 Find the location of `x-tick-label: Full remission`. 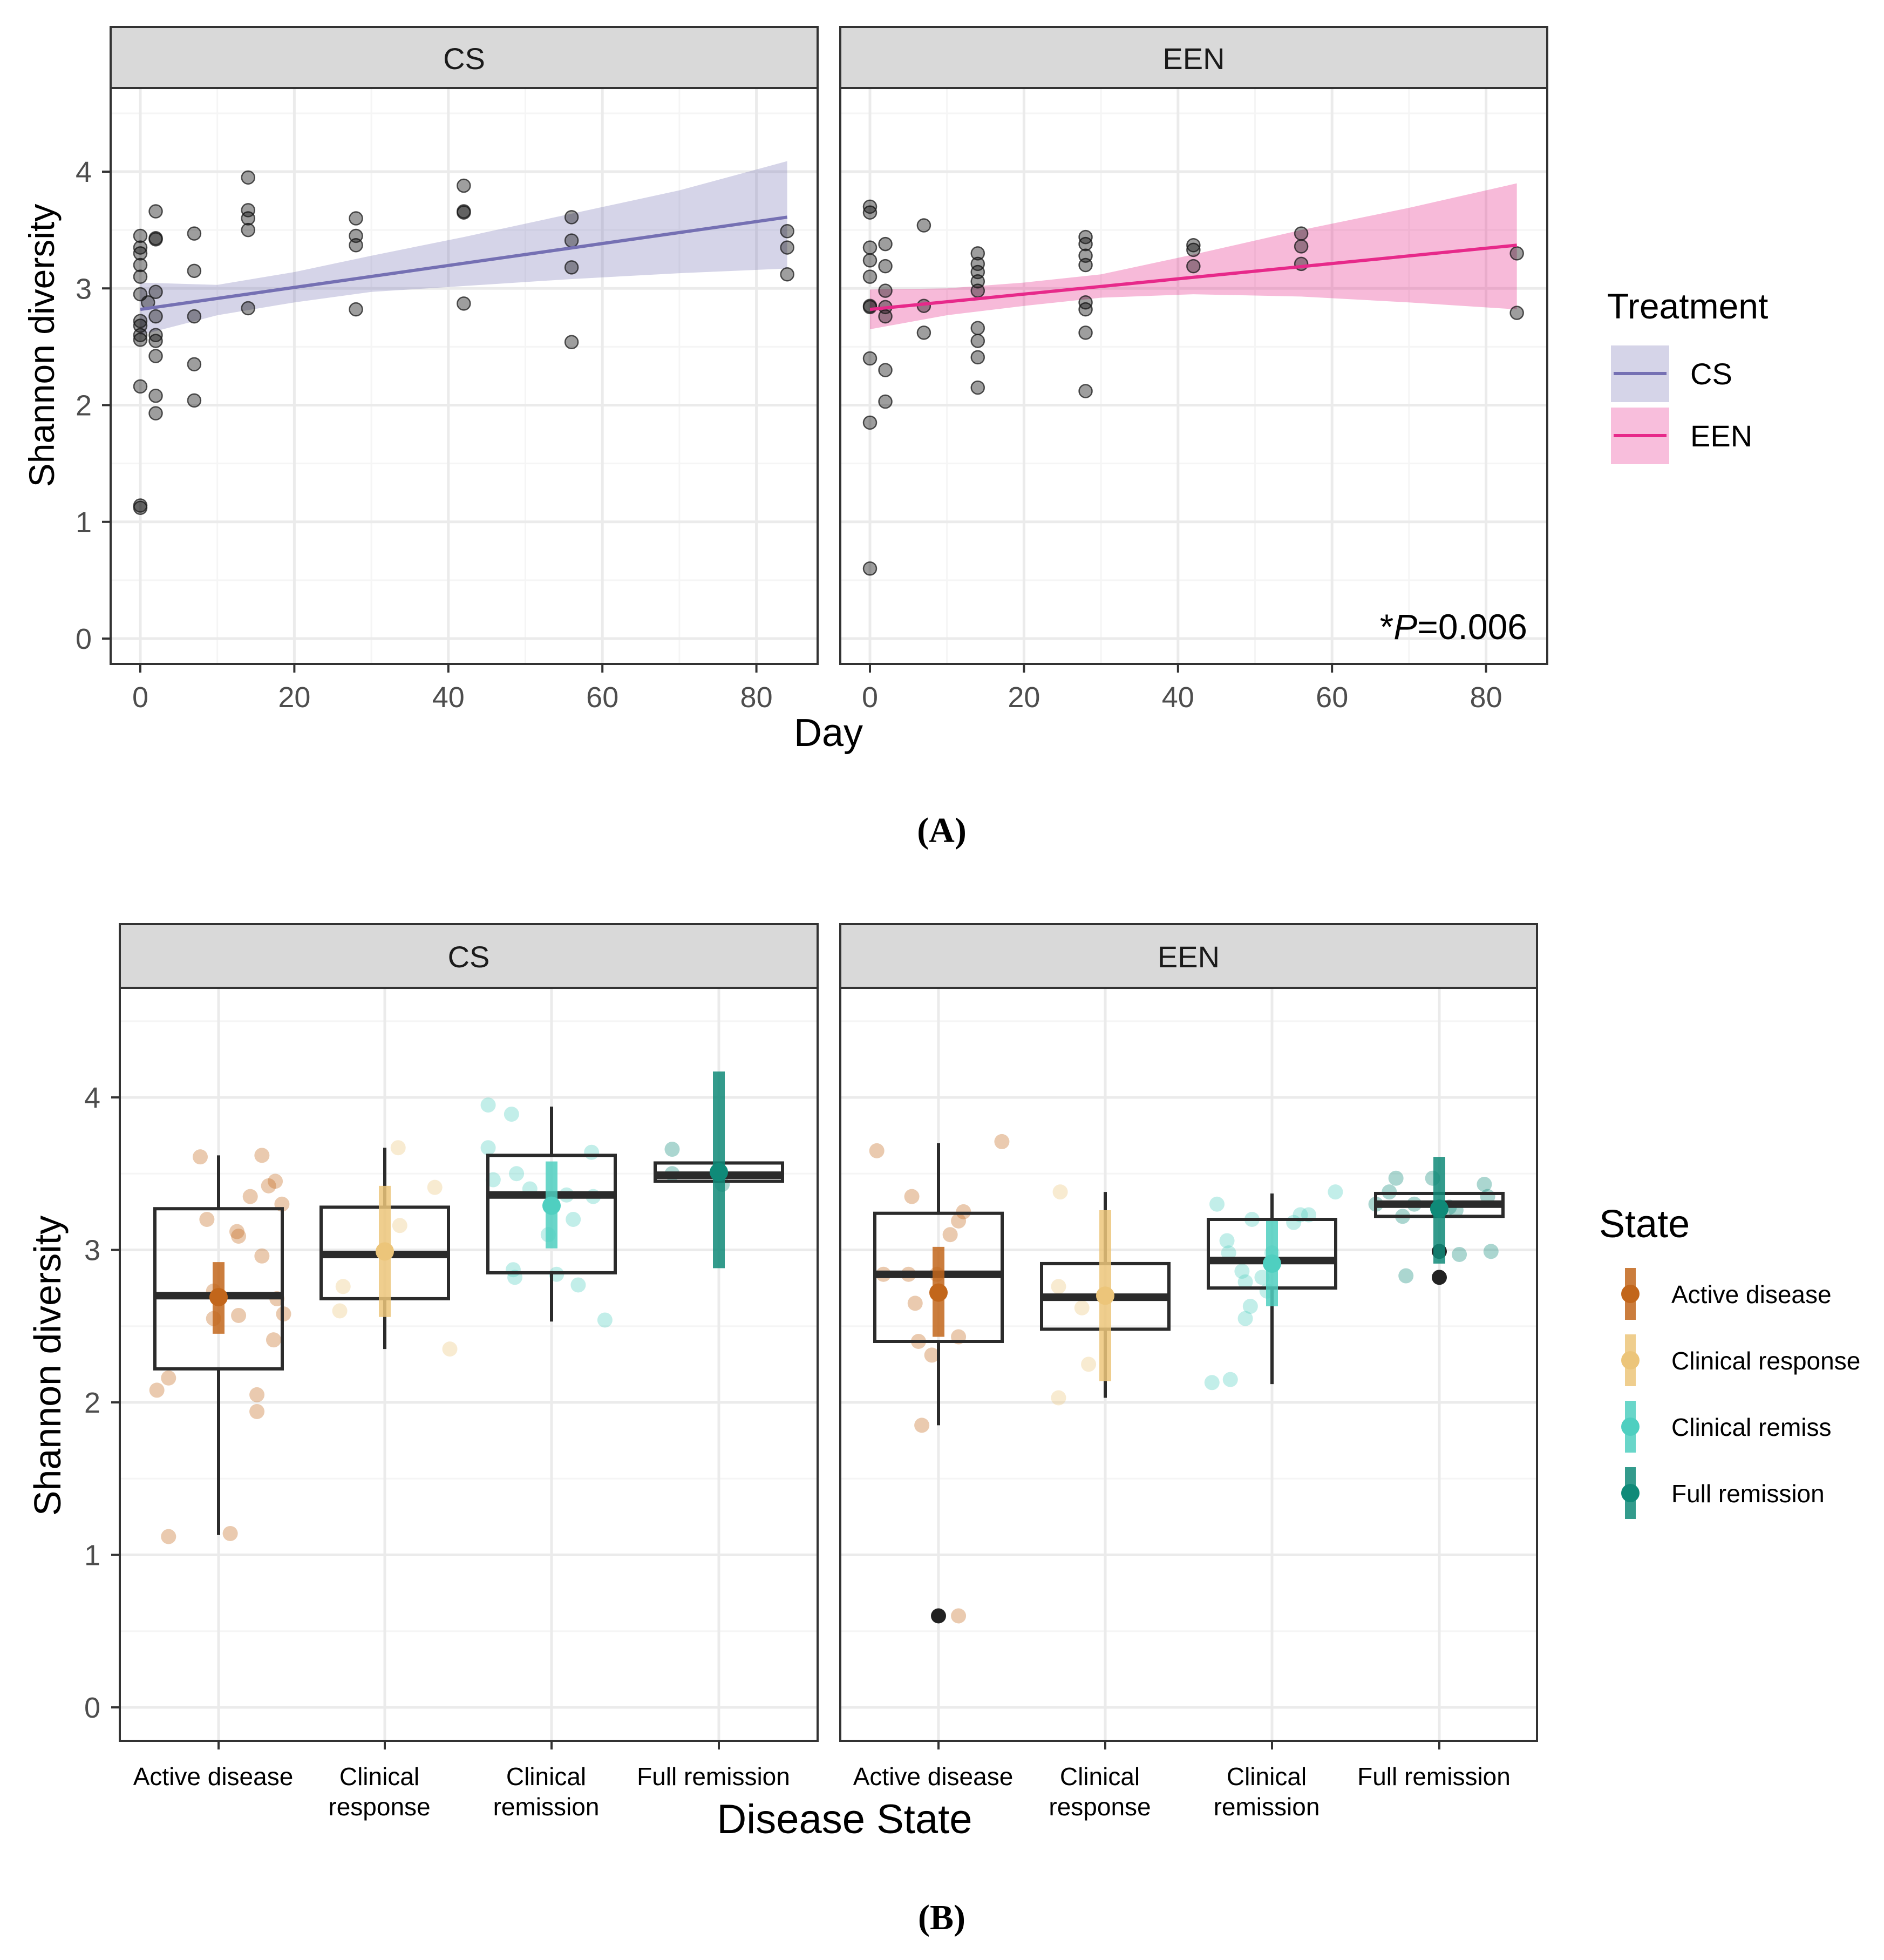

x-tick-label: Full remission is located at coordinates (1434, 1776).